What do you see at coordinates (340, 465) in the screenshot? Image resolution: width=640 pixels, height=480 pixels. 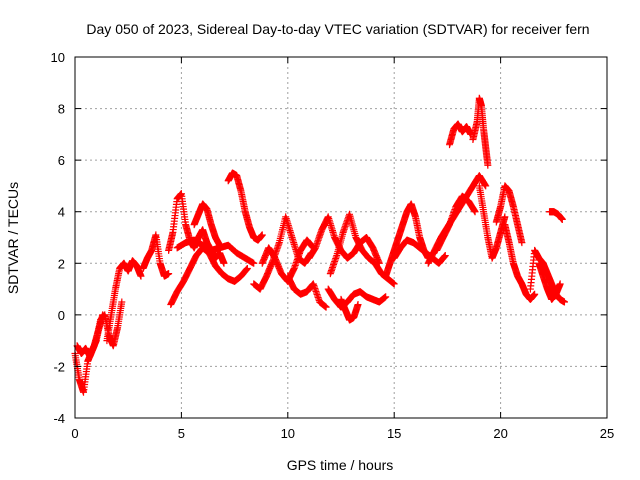 I see `x-axis-label: GPS time / hours` at bounding box center [340, 465].